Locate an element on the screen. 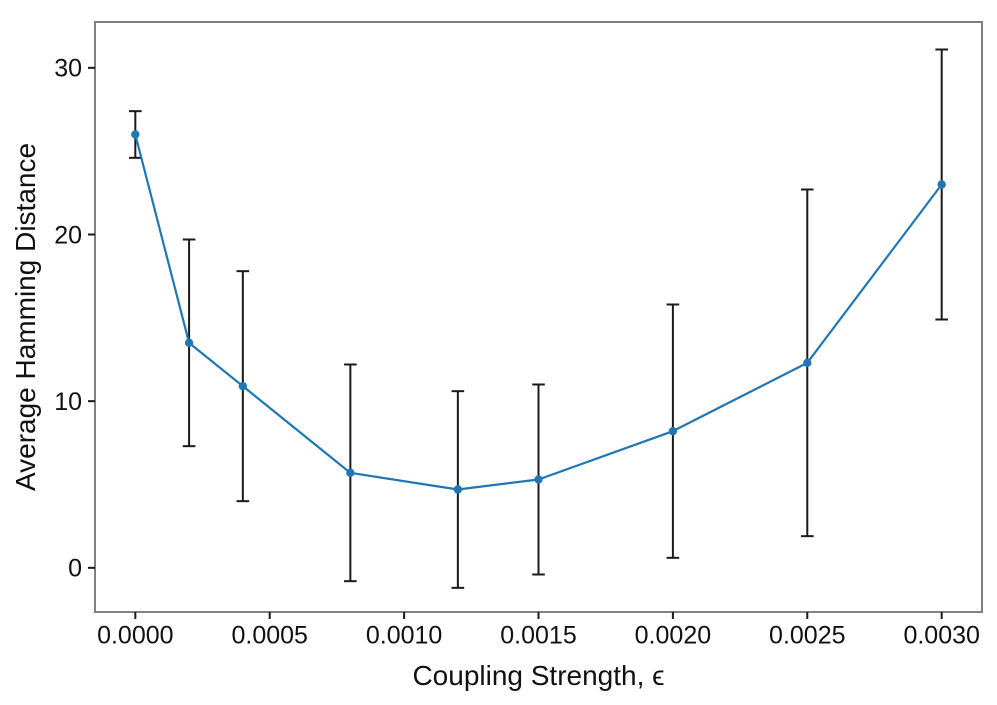 Image resolution: width=997 pixels, height=705 pixels. x-tick-label: 0.0025 is located at coordinates (807, 636).